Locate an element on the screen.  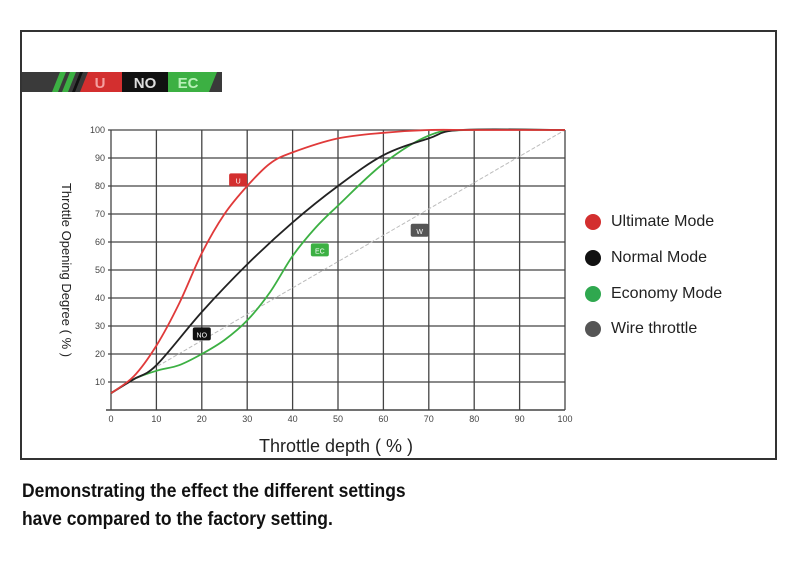
legend-ultimate: Ultimate Mode is located at coordinates (649, 222).